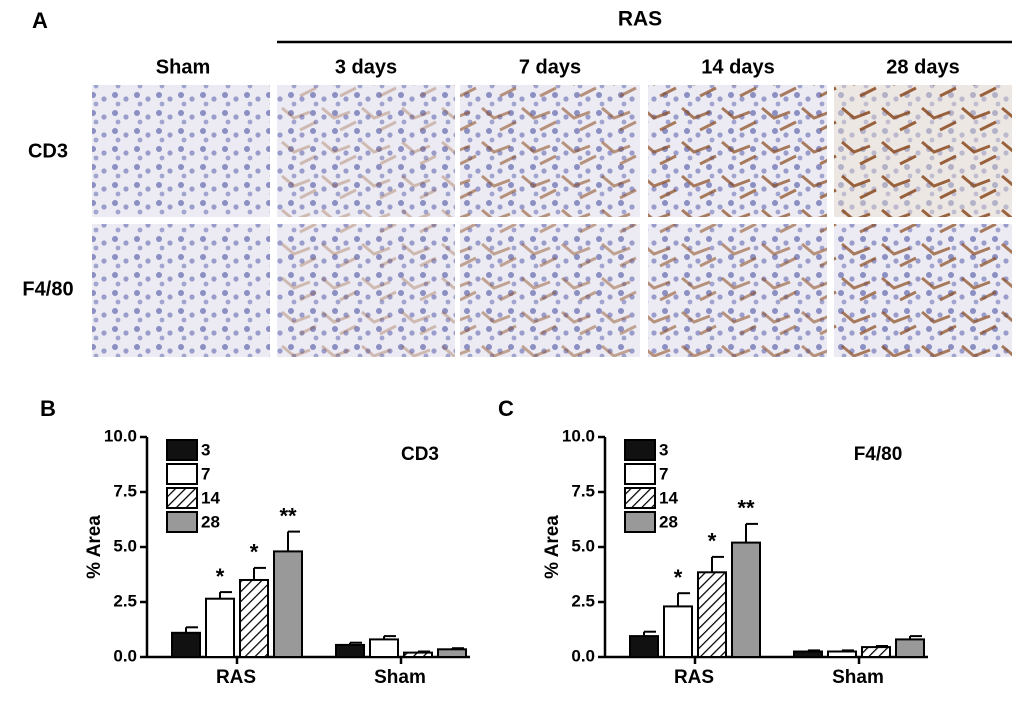 This screenshot has width=1024, height=703. I want to click on row-label: CD3, so click(48, 151).